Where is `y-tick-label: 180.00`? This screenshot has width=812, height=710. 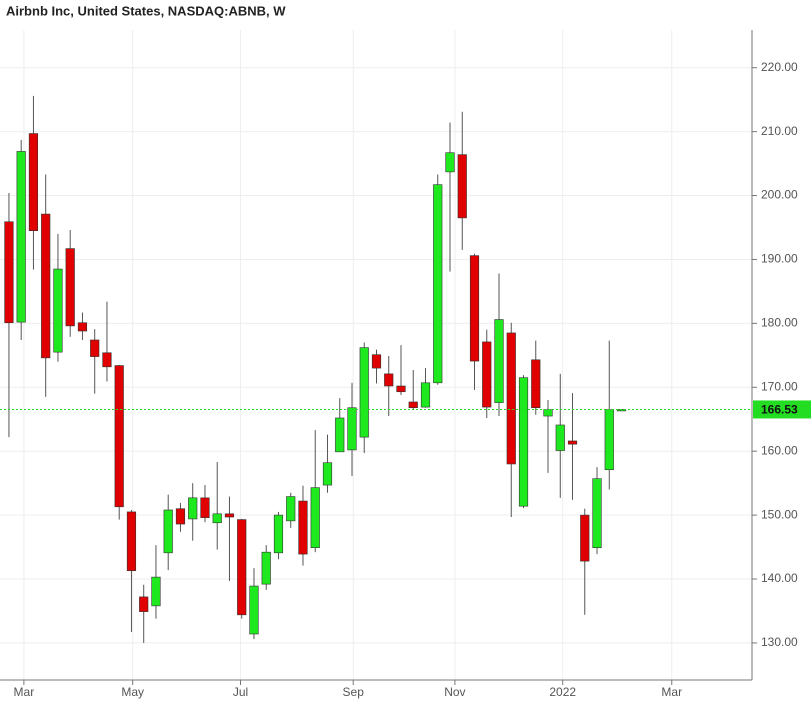 y-tick-label: 180.00 is located at coordinates (779, 323).